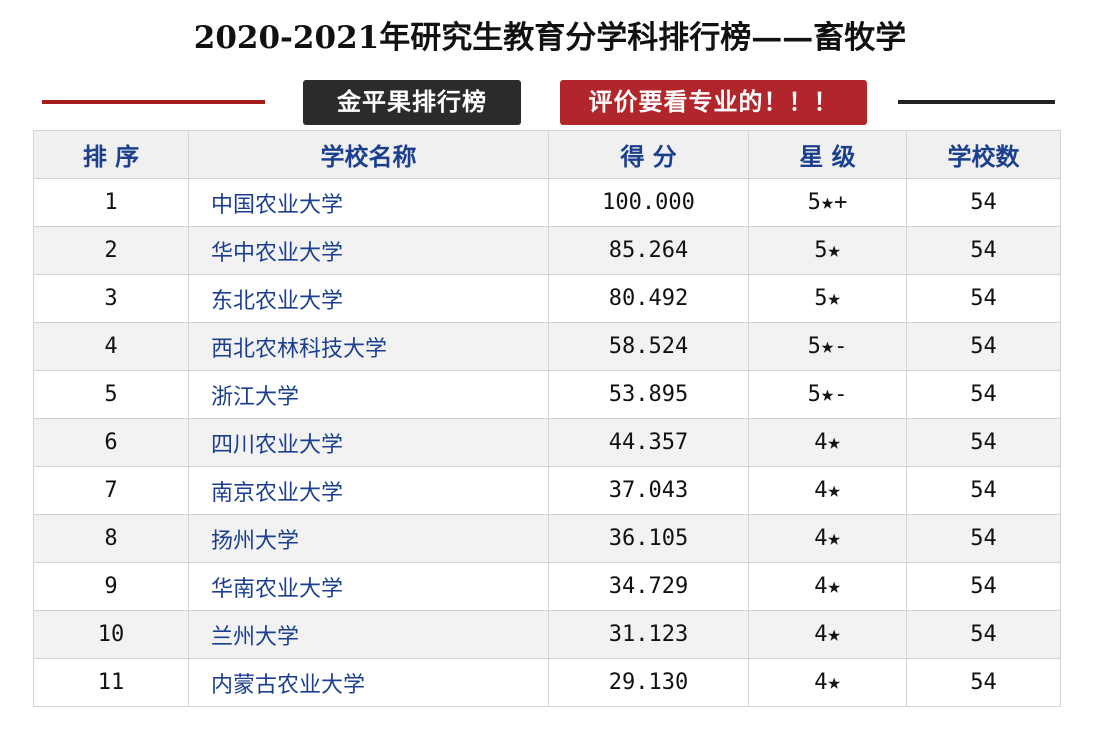 The height and width of the screenshot is (736, 1100). What do you see at coordinates (111, 250) in the screenshot?
I see `rank: 2` at bounding box center [111, 250].